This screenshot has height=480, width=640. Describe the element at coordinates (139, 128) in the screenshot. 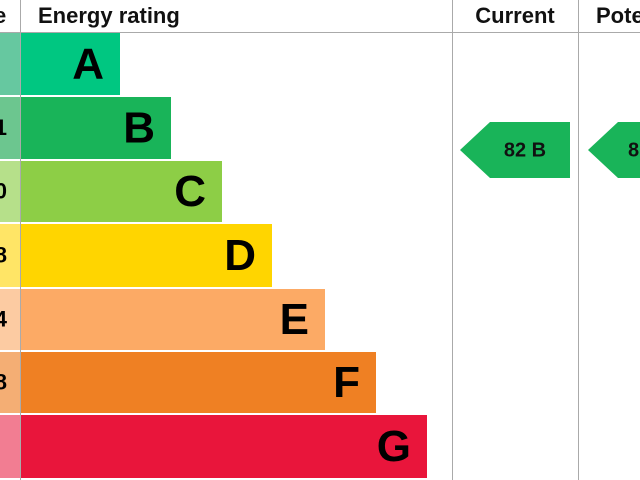

I see `band-letter: B` at that location.